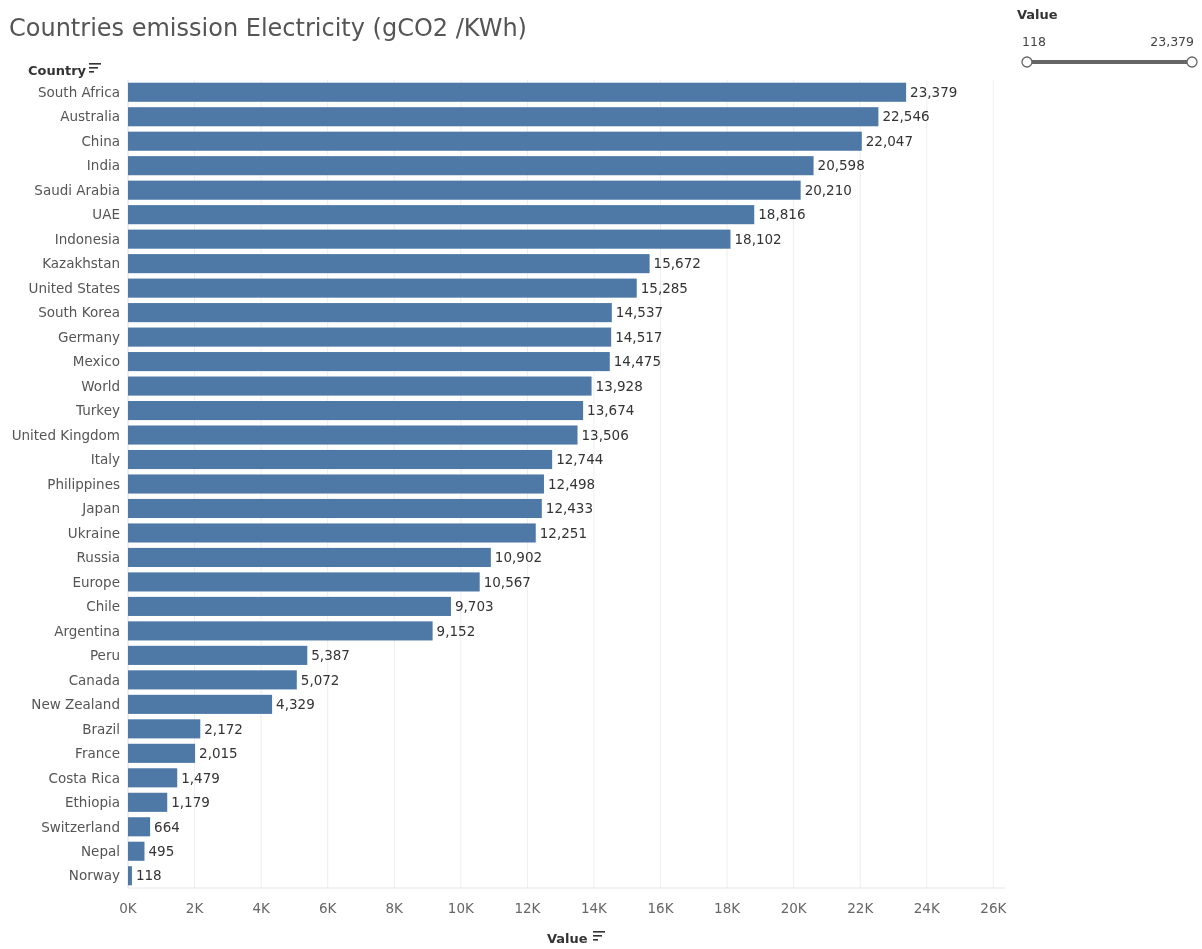 The width and height of the screenshot is (1202, 949). Describe the element at coordinates (728, 908) in the screenshot. I see `x-tick-label: 18K` at that location.